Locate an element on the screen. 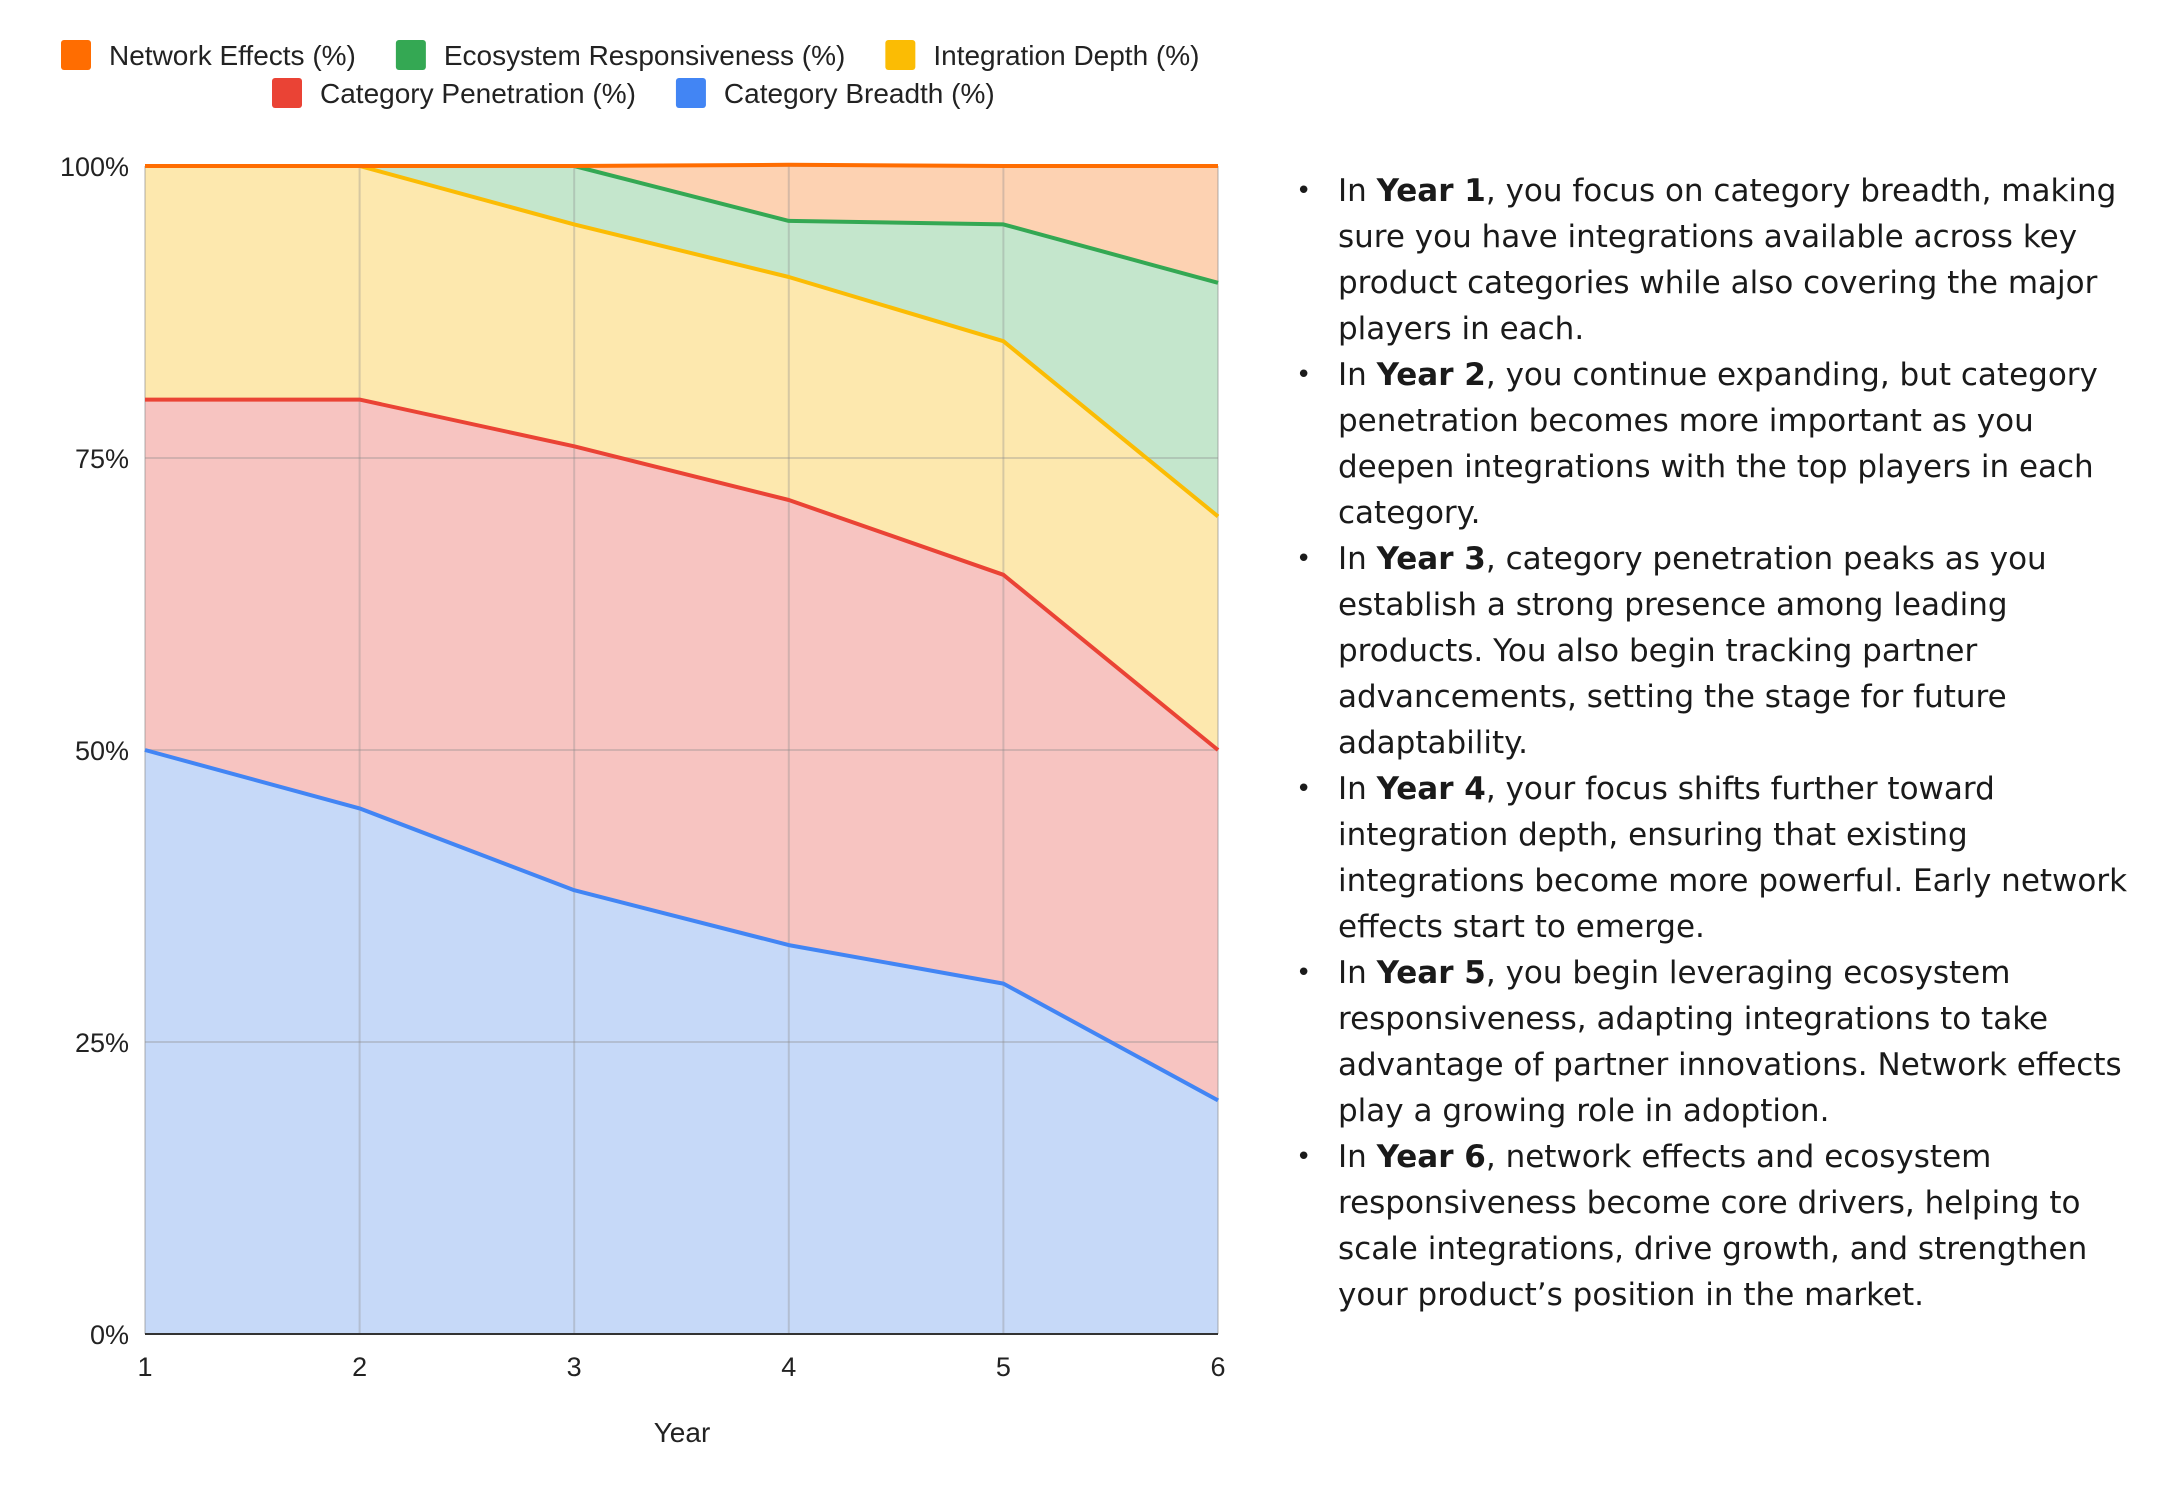  x-tick-label: 1 is located at coordinates (144, 1367).